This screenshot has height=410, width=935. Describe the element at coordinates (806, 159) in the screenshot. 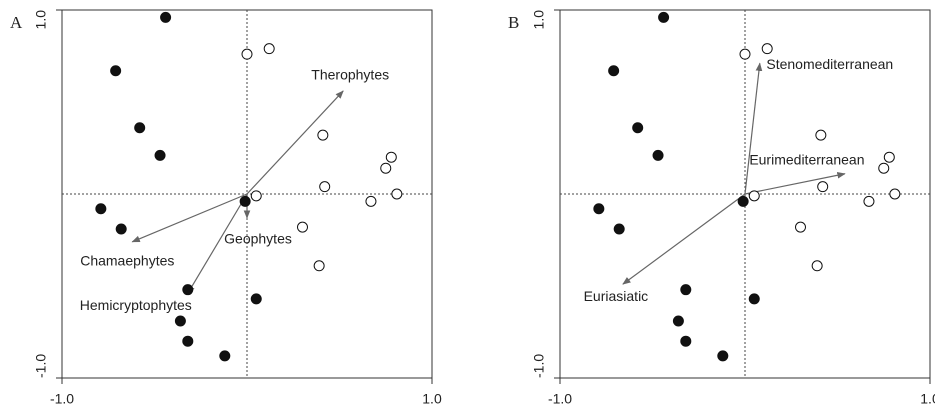

I see `arrow-label: Eurimediterranean` at that location.